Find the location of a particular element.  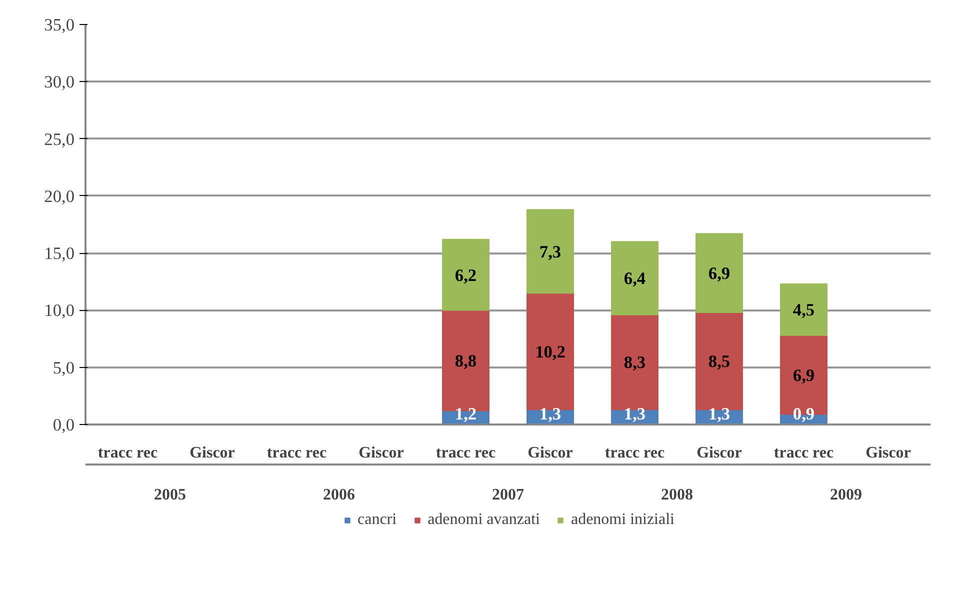

y-tick-label: 15,0 is located at coordinates (59, 254).